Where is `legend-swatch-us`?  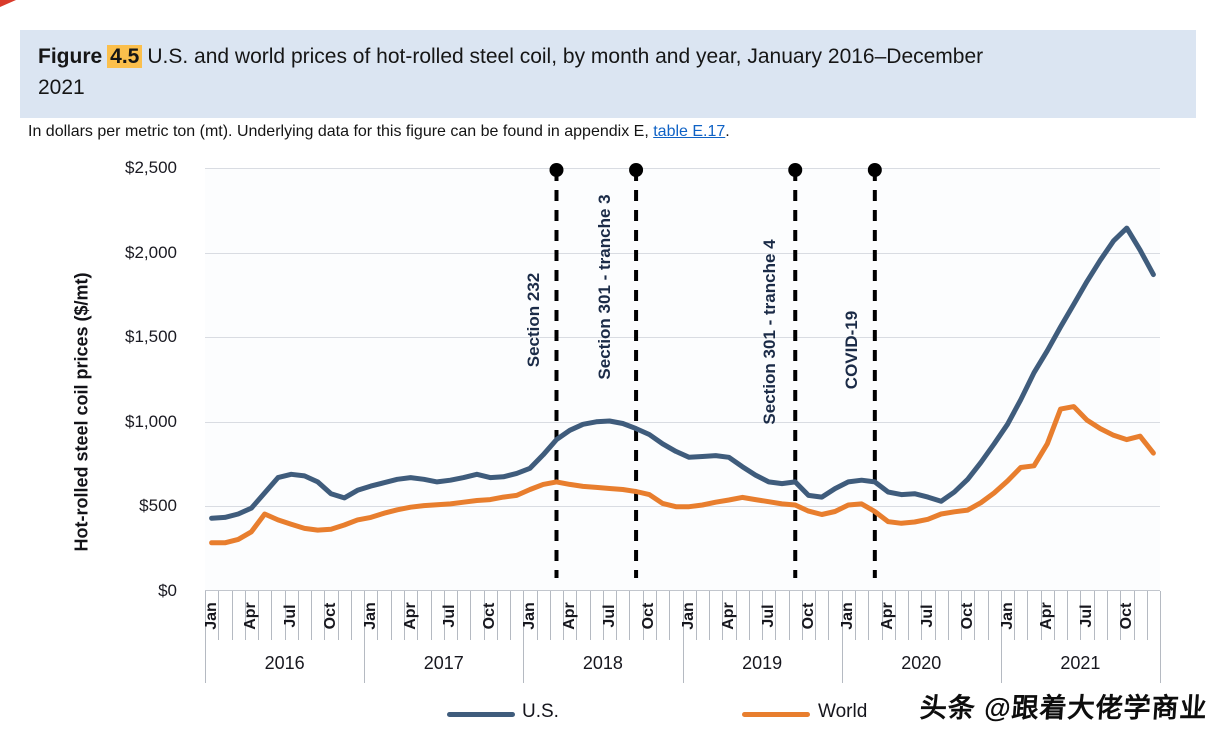 legend-swatch-us is located at coordinates (481, 714).